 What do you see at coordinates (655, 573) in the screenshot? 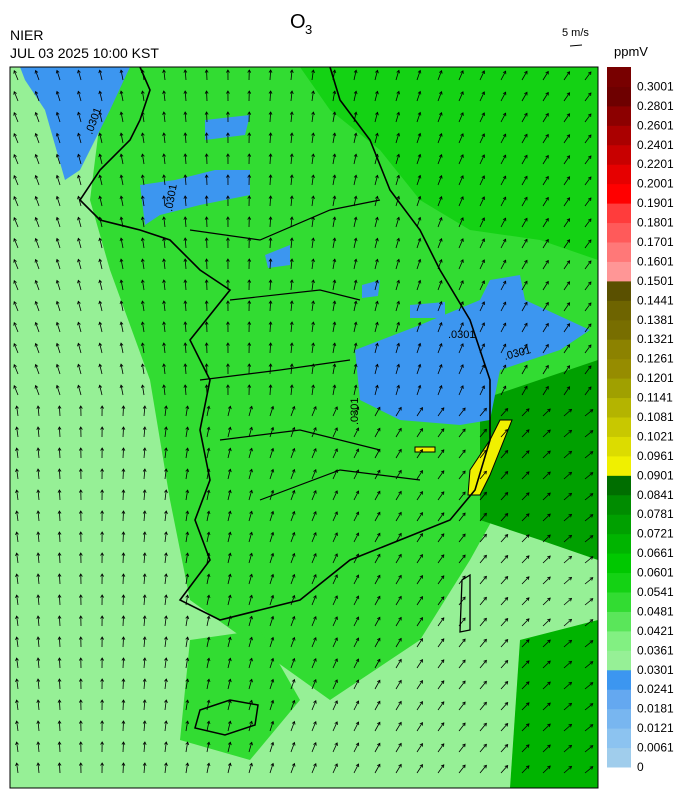
I see `colorbar-label: 0.0601` at bounding box center [655, 573].